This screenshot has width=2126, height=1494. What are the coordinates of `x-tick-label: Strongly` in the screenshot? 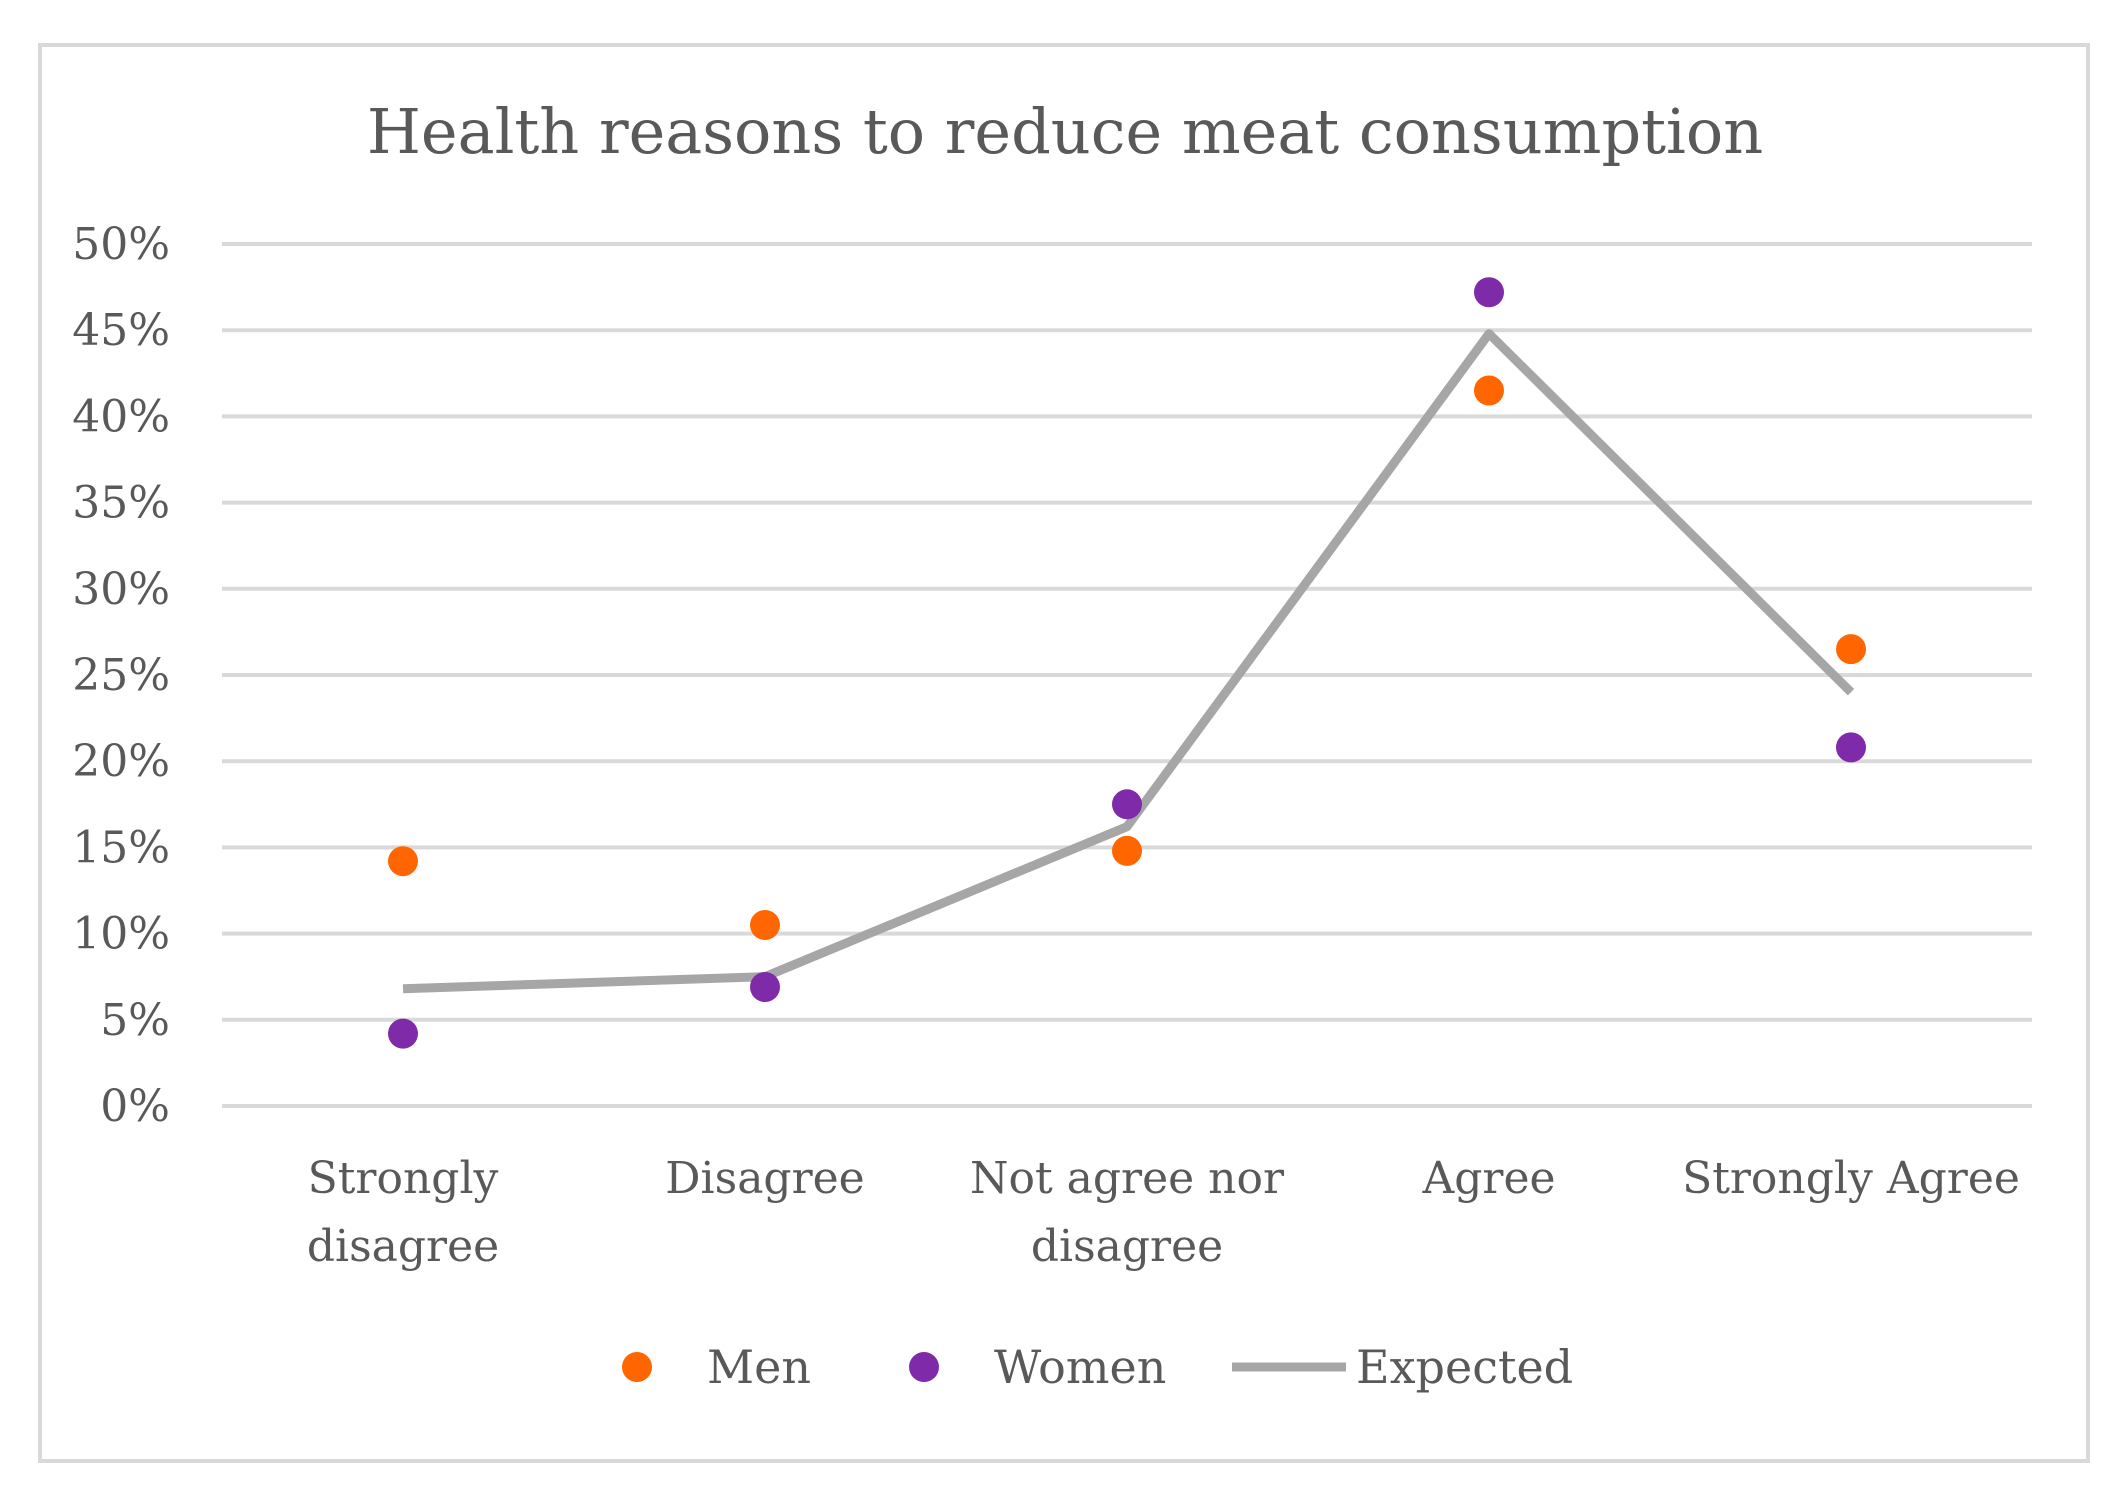 It's located at (403, 1178).